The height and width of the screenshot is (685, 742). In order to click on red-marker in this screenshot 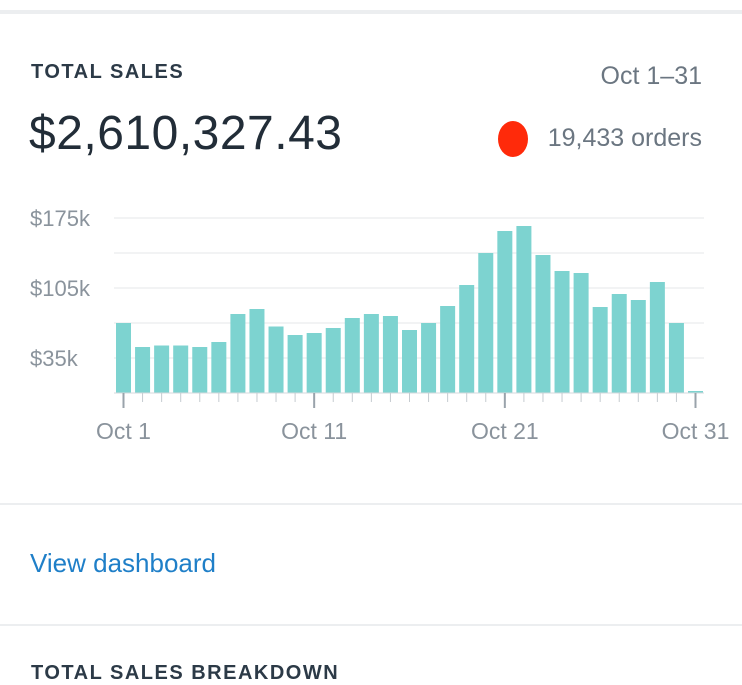, I will do `click(513, 139)`.